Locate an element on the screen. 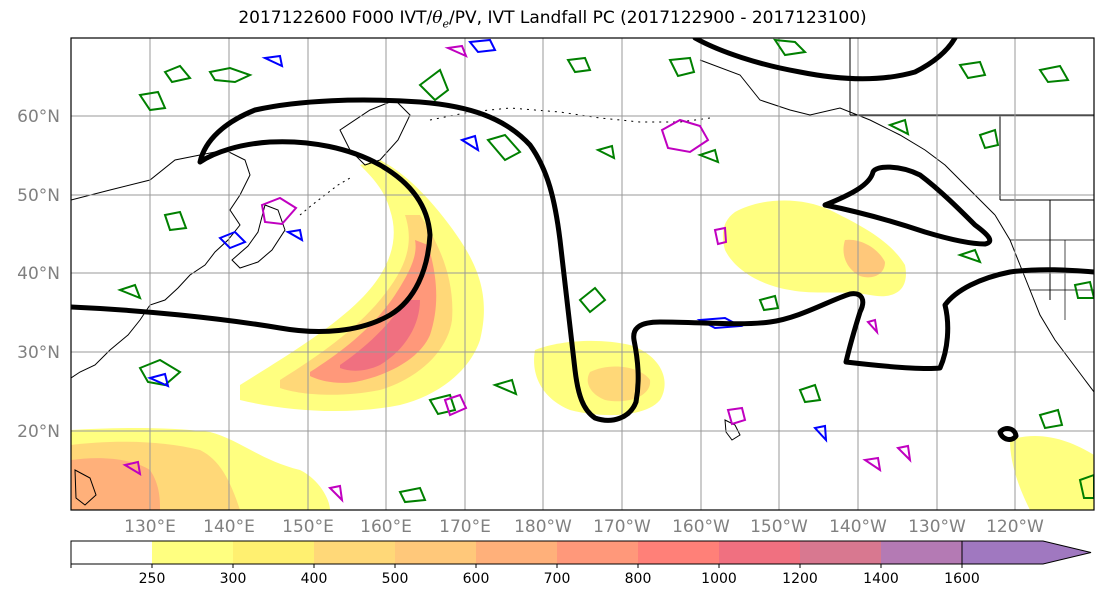 This screenshot has height=603, width=1105. colorbar: 250 300 400 500 600 700 800 1000 1200 1400 1600 is located at coordinates (581, 563).